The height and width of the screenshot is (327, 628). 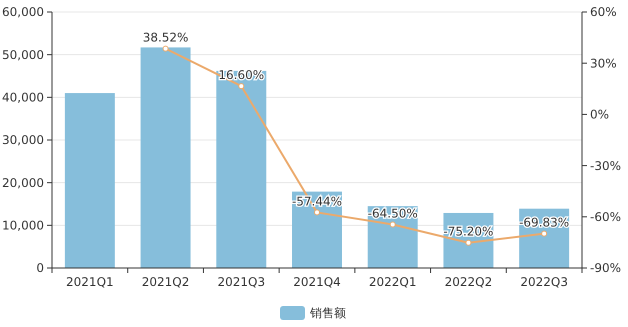 I want to click on data-label: -69.83%, so click(x=544, y=223).